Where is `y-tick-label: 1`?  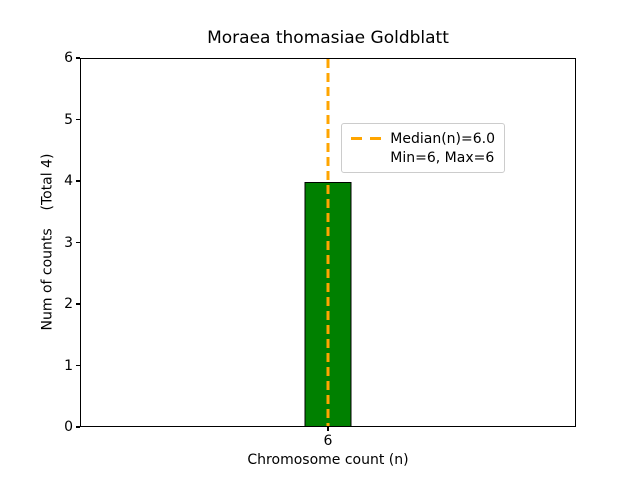 y-tick-label: 1 is located at coordinates (68, 365).